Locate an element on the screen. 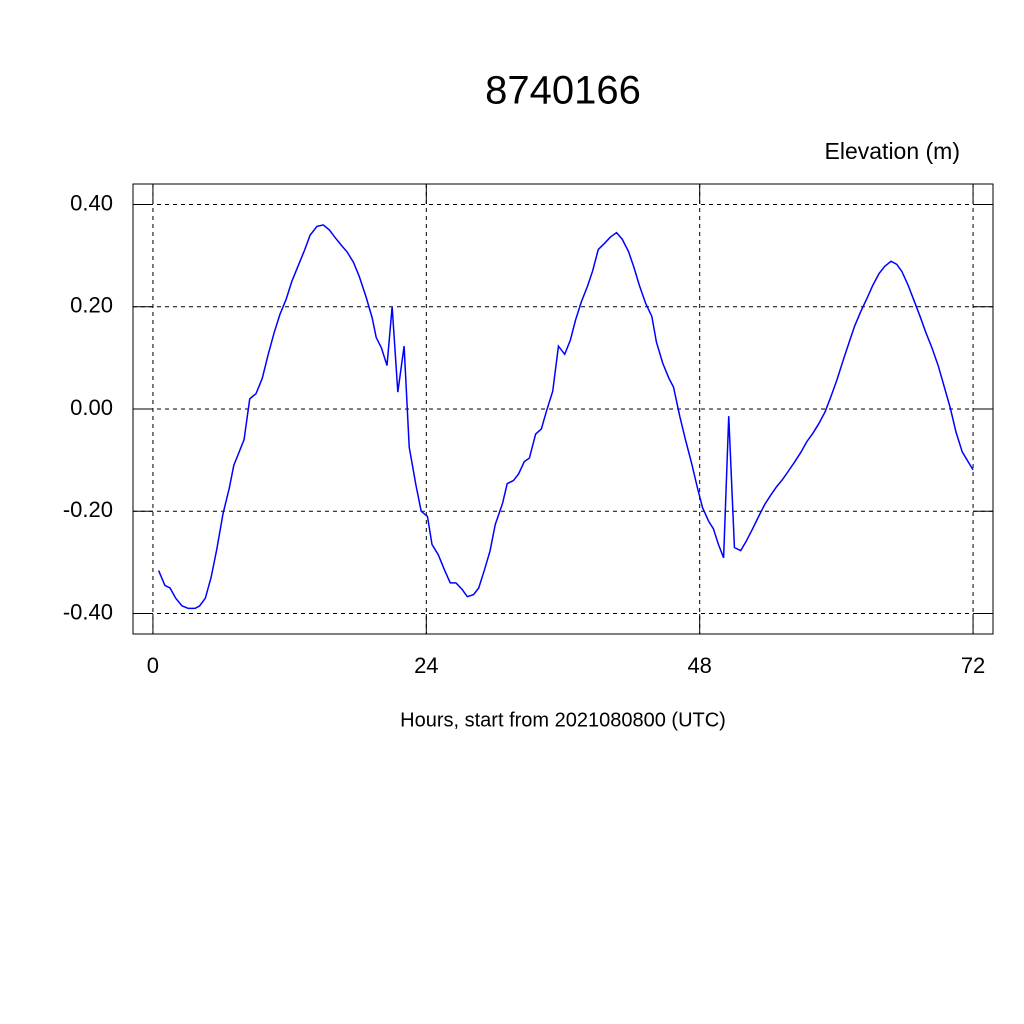 This screenshot has width=1024, height=1024. y-tick-label: -0.40 is located at coordinates (88, 611).